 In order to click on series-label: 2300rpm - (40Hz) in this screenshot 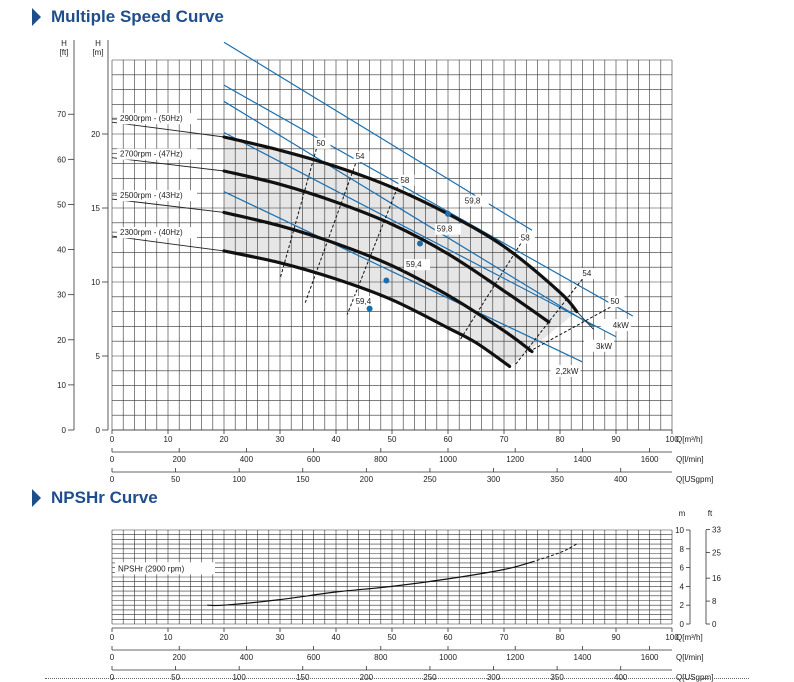, I will do `click(151, 232)`.